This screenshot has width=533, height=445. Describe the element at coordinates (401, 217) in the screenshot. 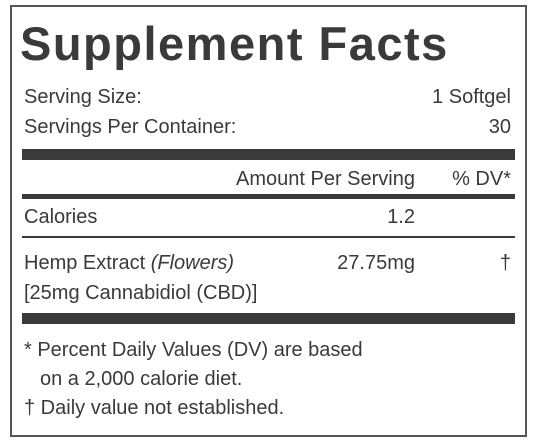

I see `nutrient-amount: 1.2` at that location.